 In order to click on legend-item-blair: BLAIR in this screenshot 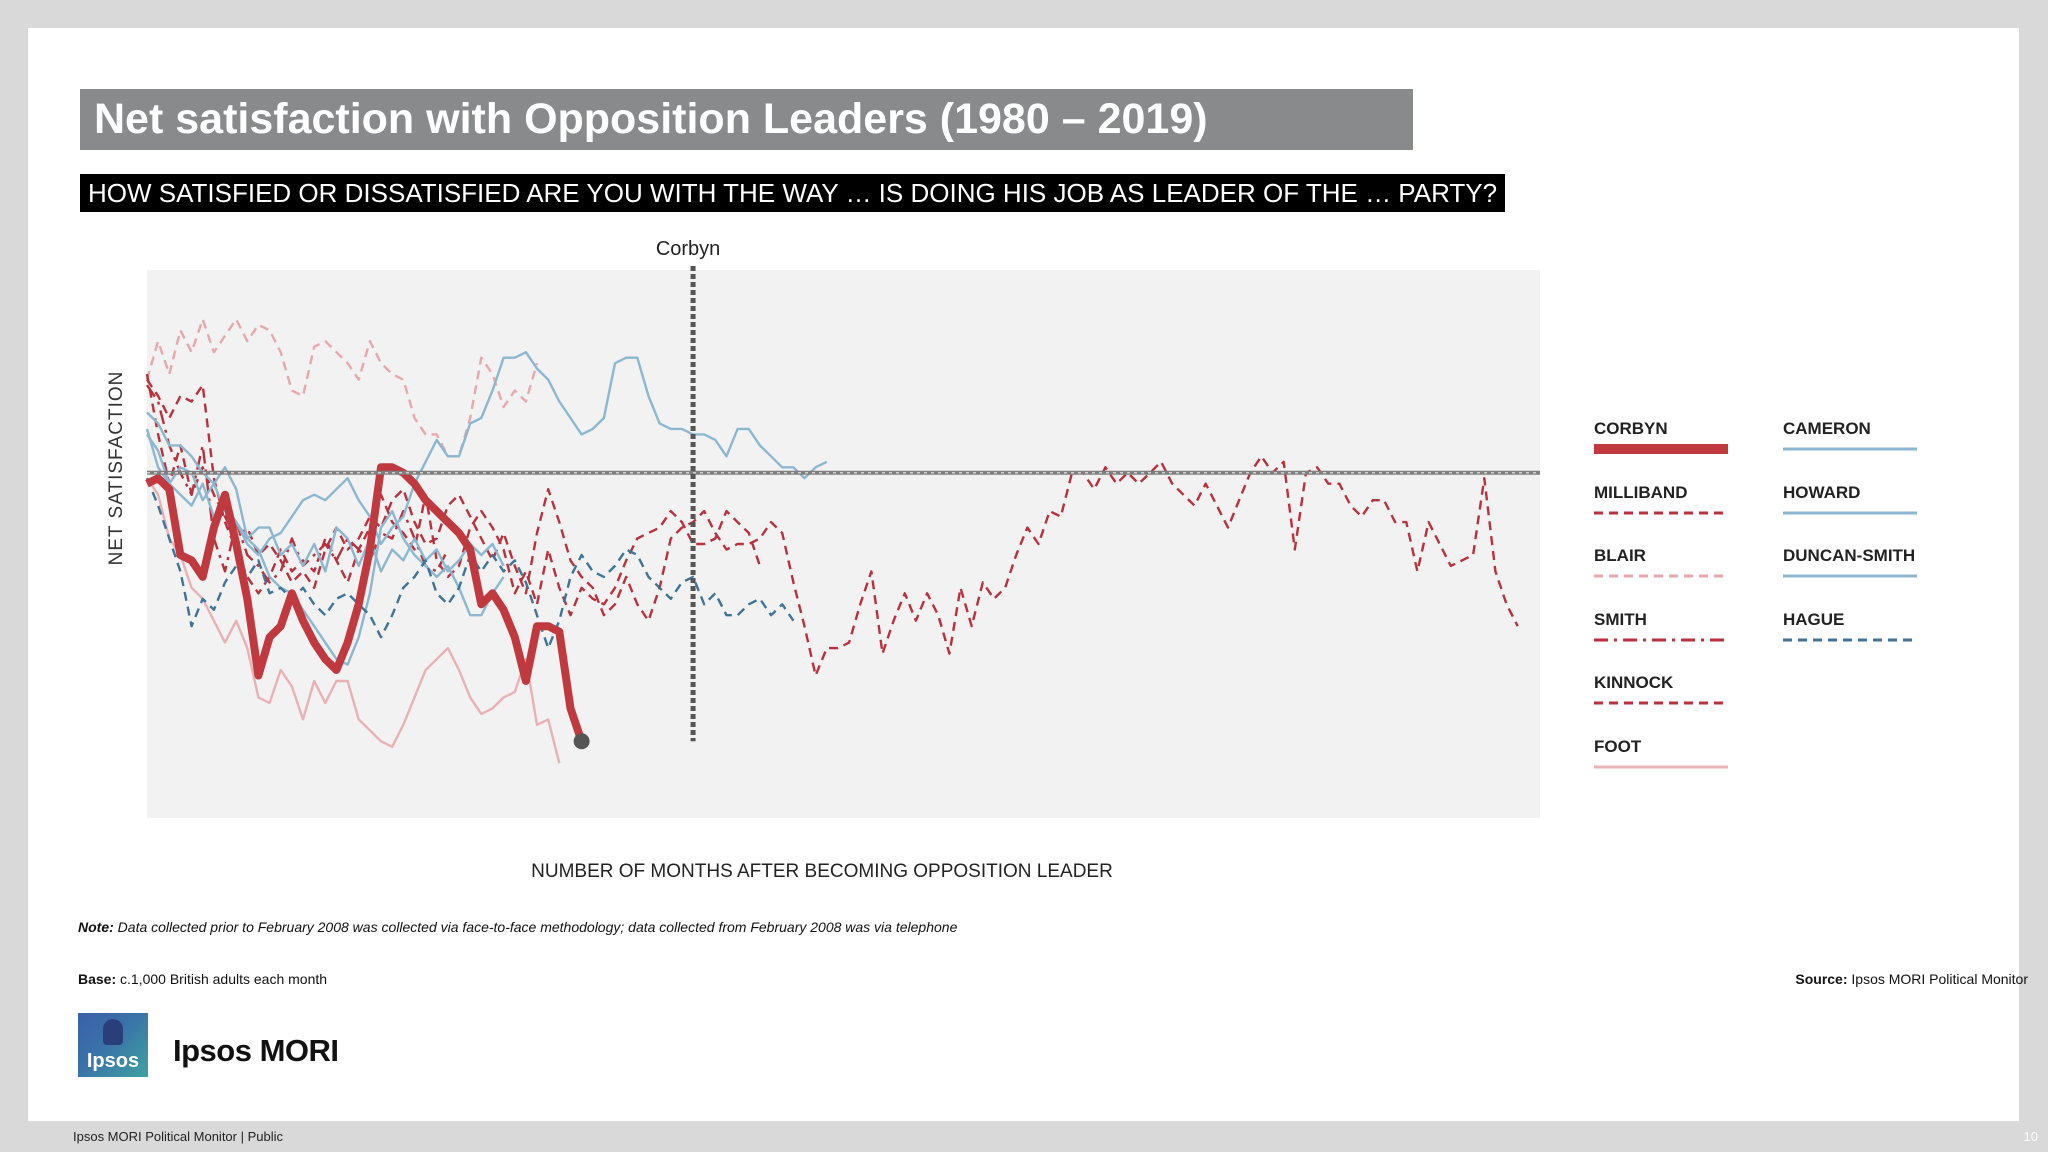, I will do `click(1664, 563)`.